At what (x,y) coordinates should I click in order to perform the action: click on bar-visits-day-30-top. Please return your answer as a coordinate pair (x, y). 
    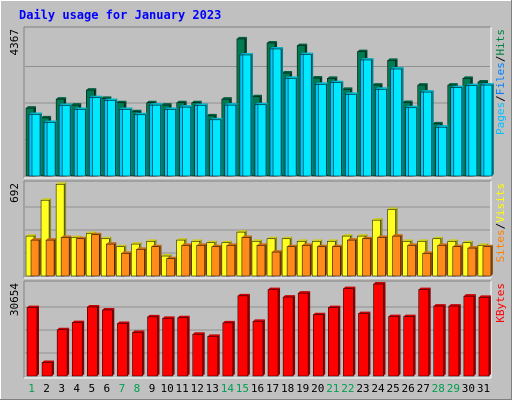
    Looking at the image, I should click on (467, 241).